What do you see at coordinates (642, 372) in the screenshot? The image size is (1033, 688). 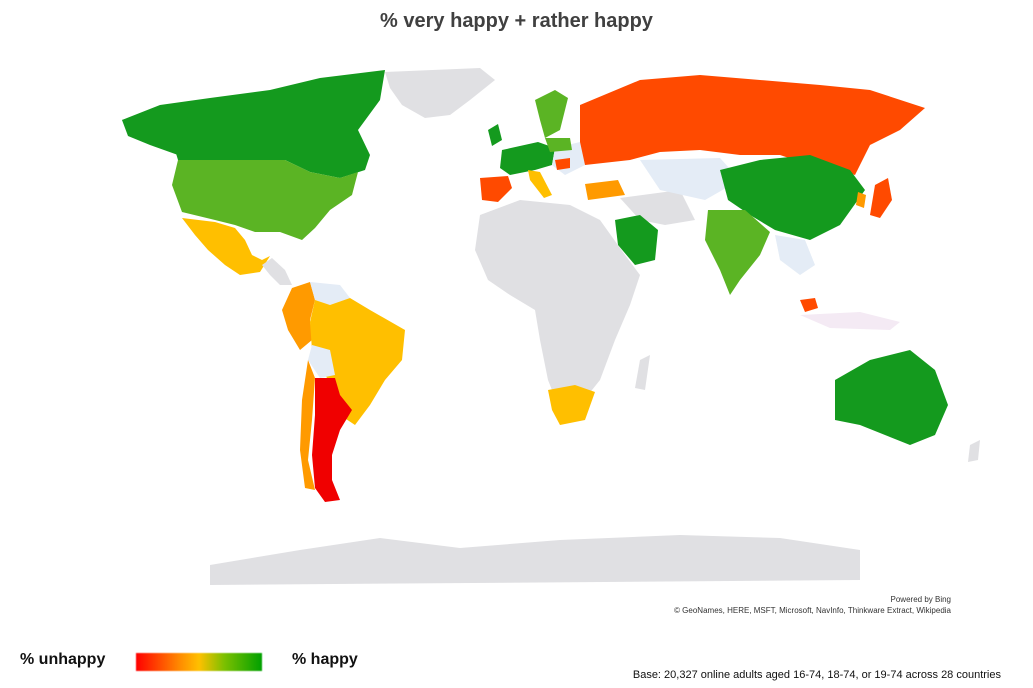 I see `madagascar` at bounding box center [642, 372].